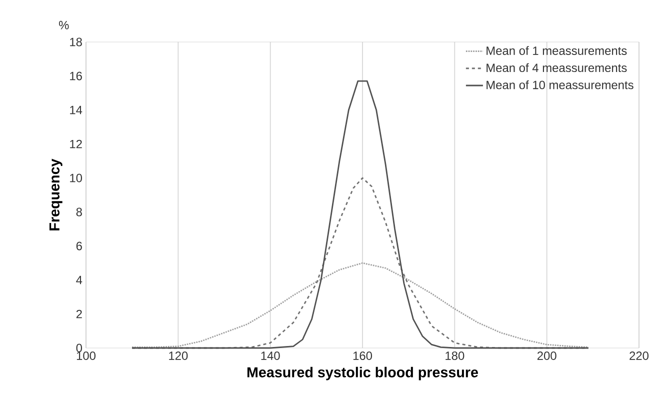 The image size is (665, 413). Describe the element at coordinates (86, 356) in the screenshot. I see `x-tick-label: 100` at that location.